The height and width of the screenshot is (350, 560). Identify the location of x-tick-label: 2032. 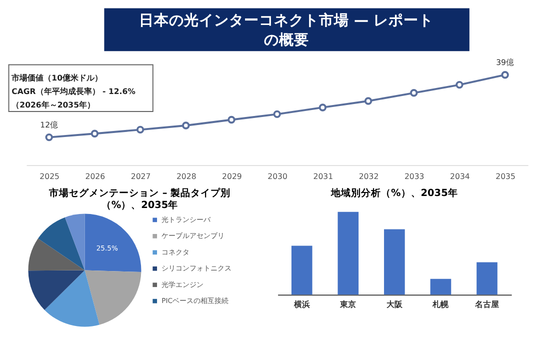
(368, 177).